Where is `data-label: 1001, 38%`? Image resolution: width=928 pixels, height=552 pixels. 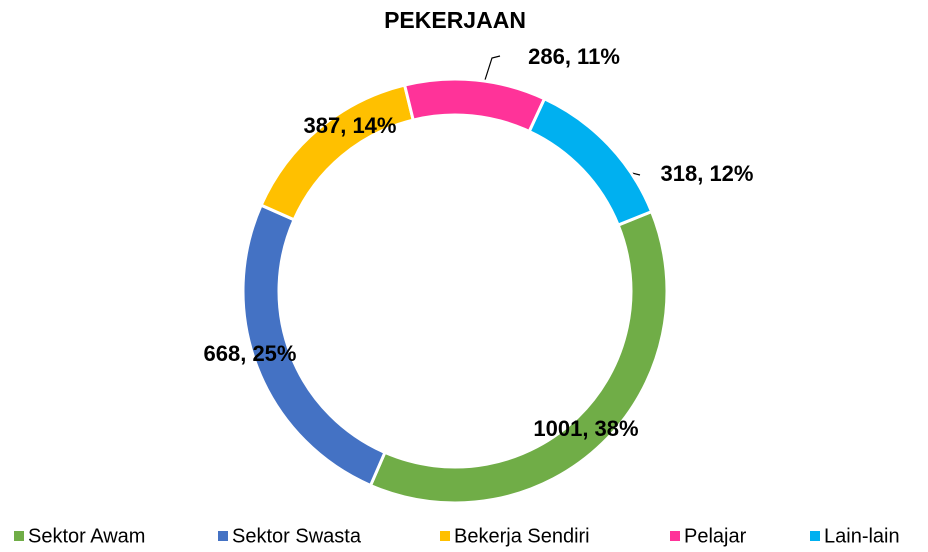 data-label: 1001, 38% is located at coordinates (585, 428).